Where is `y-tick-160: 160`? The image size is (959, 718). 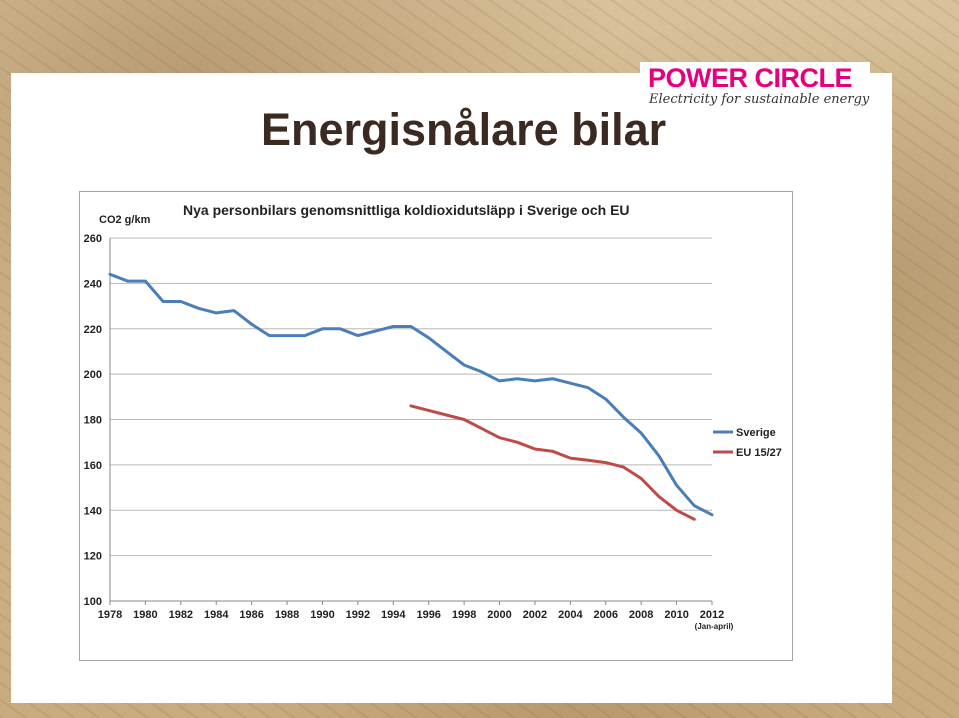
y-tick-160: 160 is located at coordinates (93, 466).